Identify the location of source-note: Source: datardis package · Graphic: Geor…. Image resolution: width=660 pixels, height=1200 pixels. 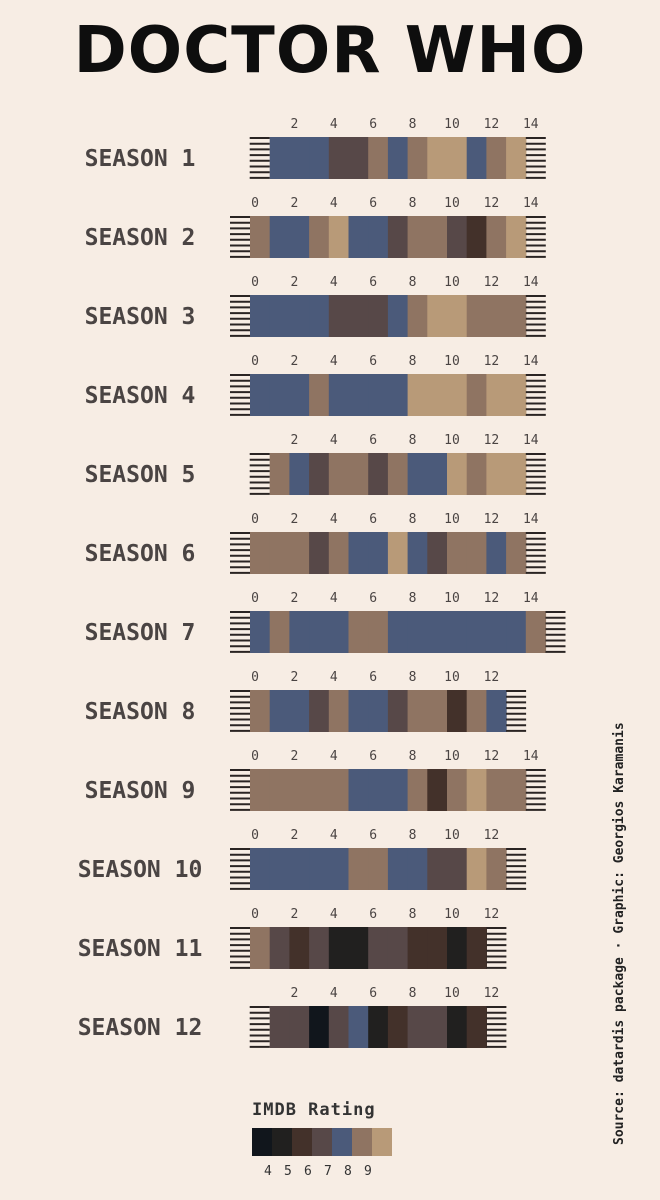
(619, 933).